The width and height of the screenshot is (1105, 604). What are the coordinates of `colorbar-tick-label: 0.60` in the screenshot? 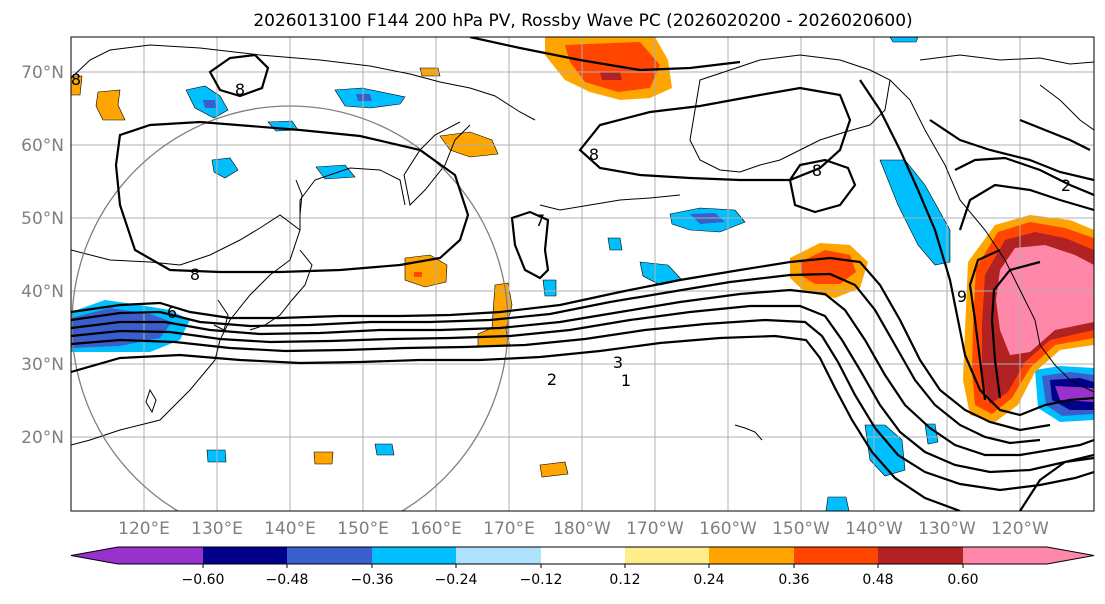 It's located at (962, 580).